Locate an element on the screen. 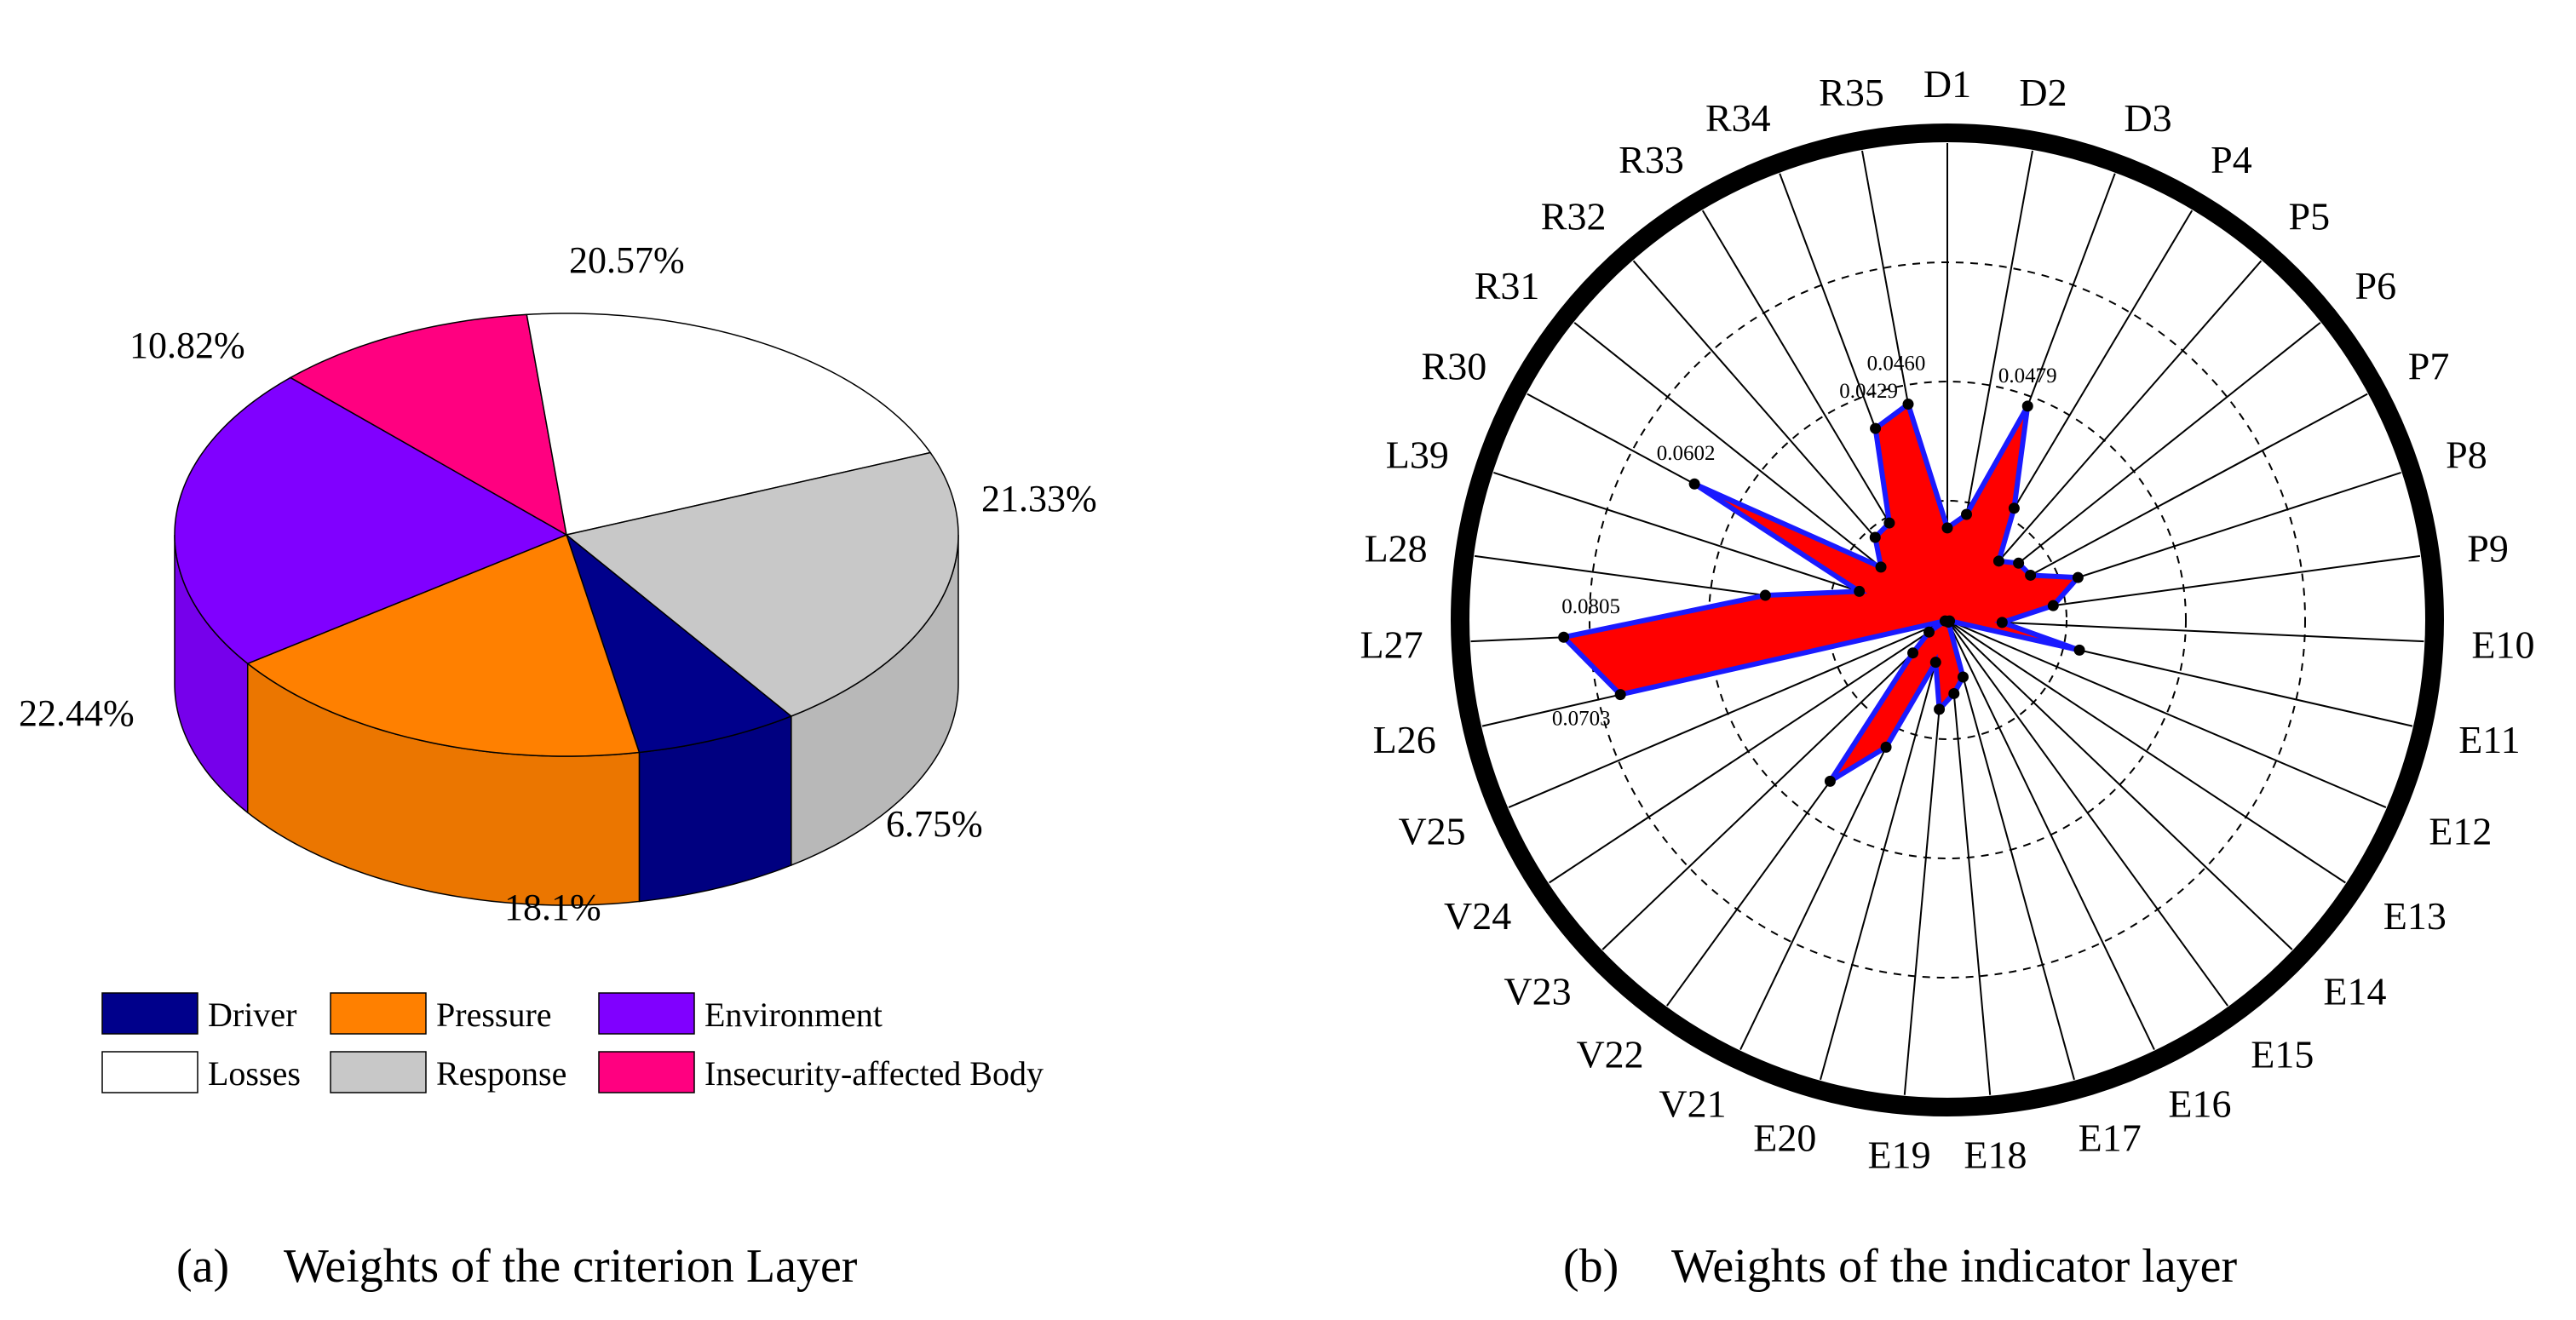 This screenshot has width=2576, height=1320. caption-a-text: Weights of the criterion Layer is located at coordinates (571, 1266).